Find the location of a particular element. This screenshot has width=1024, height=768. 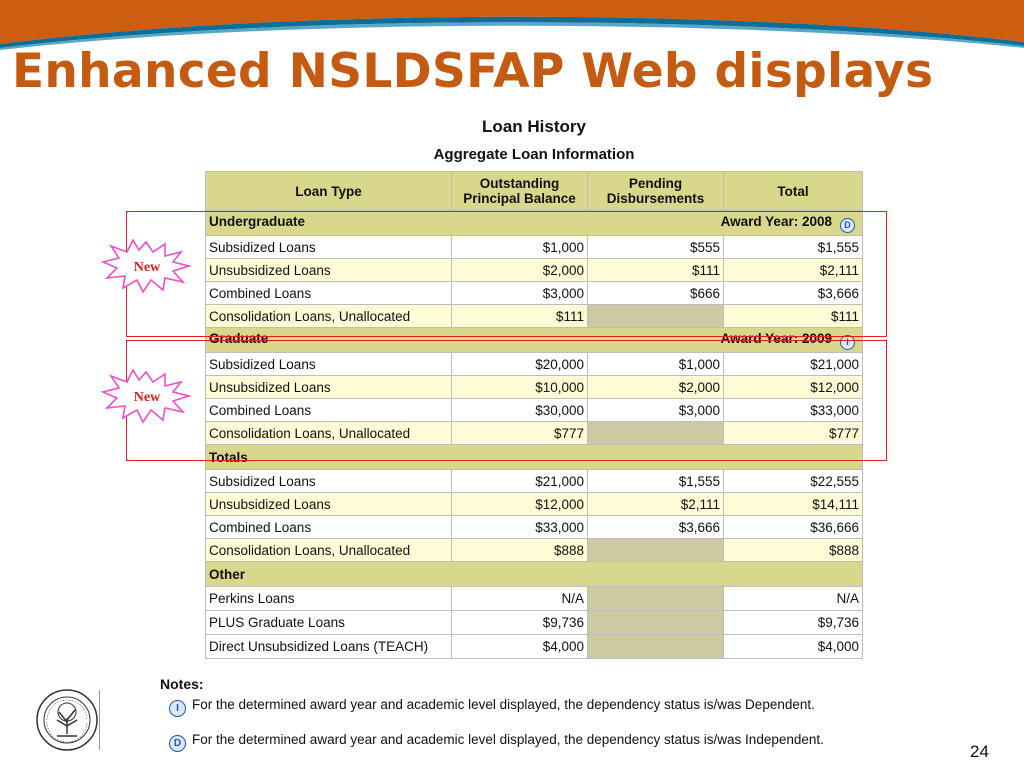

info-badge-icon: D is located at coordinates (177, 743).